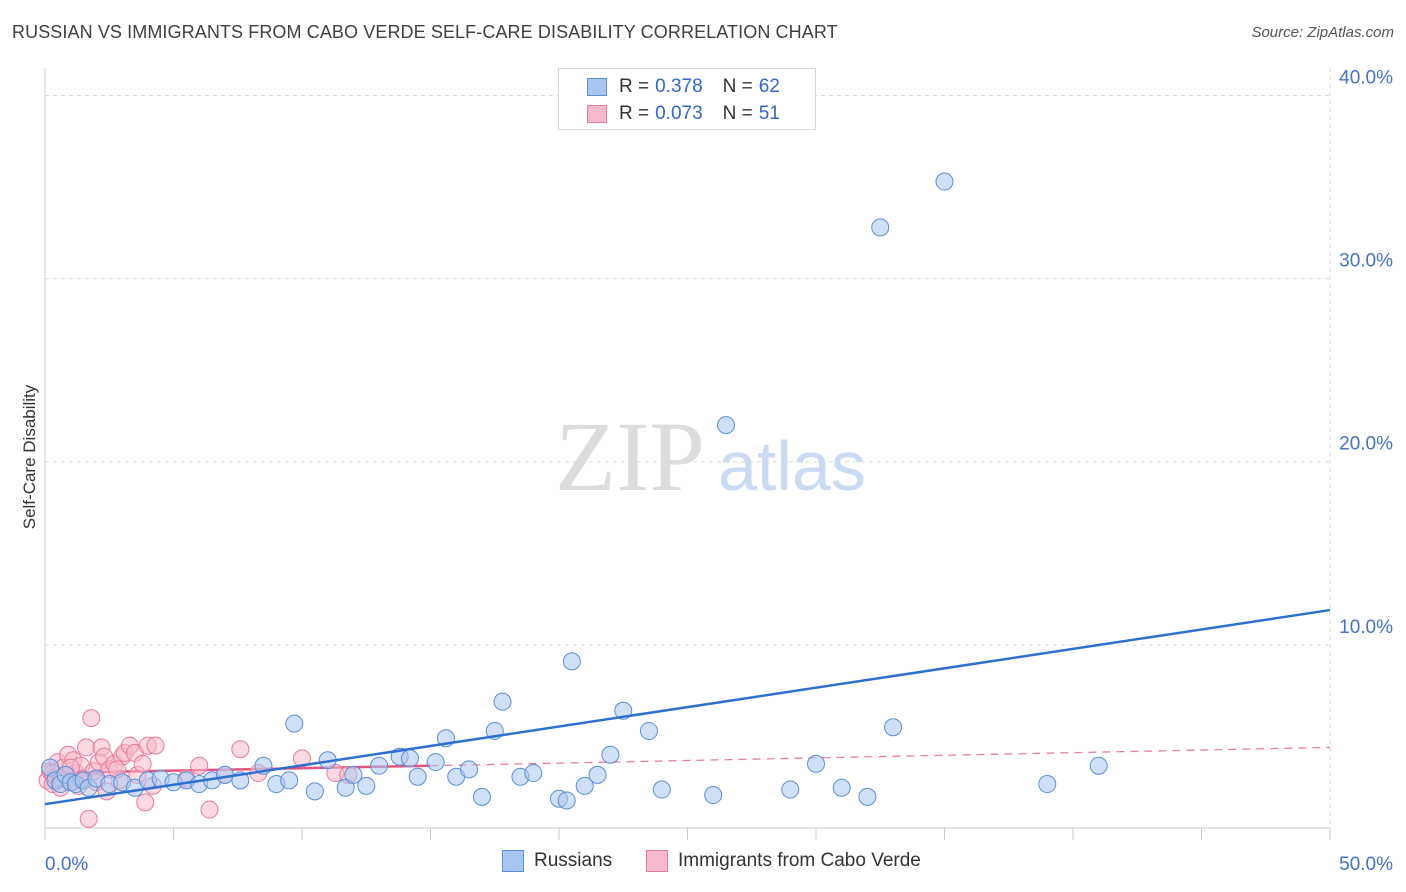 The height and width of the screenshot is (892, 1406). Describe the element at coordinates (679, 86) in the screenshot. I see `legend-r-value: 0.378` at that location.